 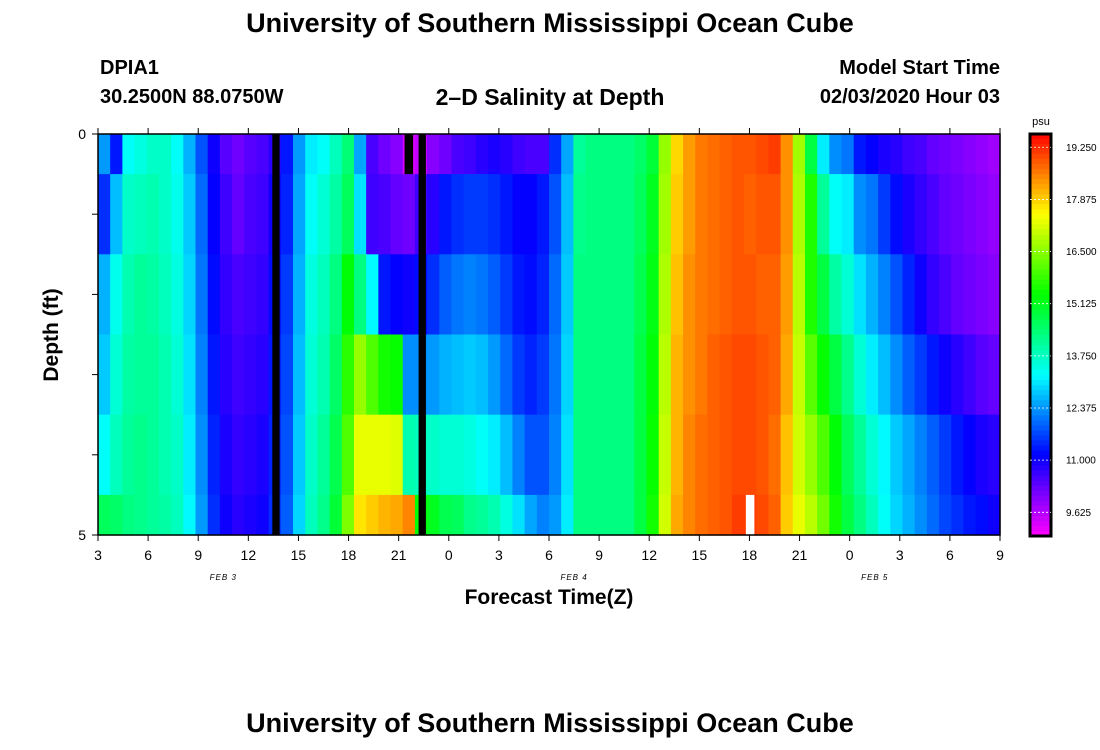 I want to click on x-tick-label: 0, so click(x=449, y=555).